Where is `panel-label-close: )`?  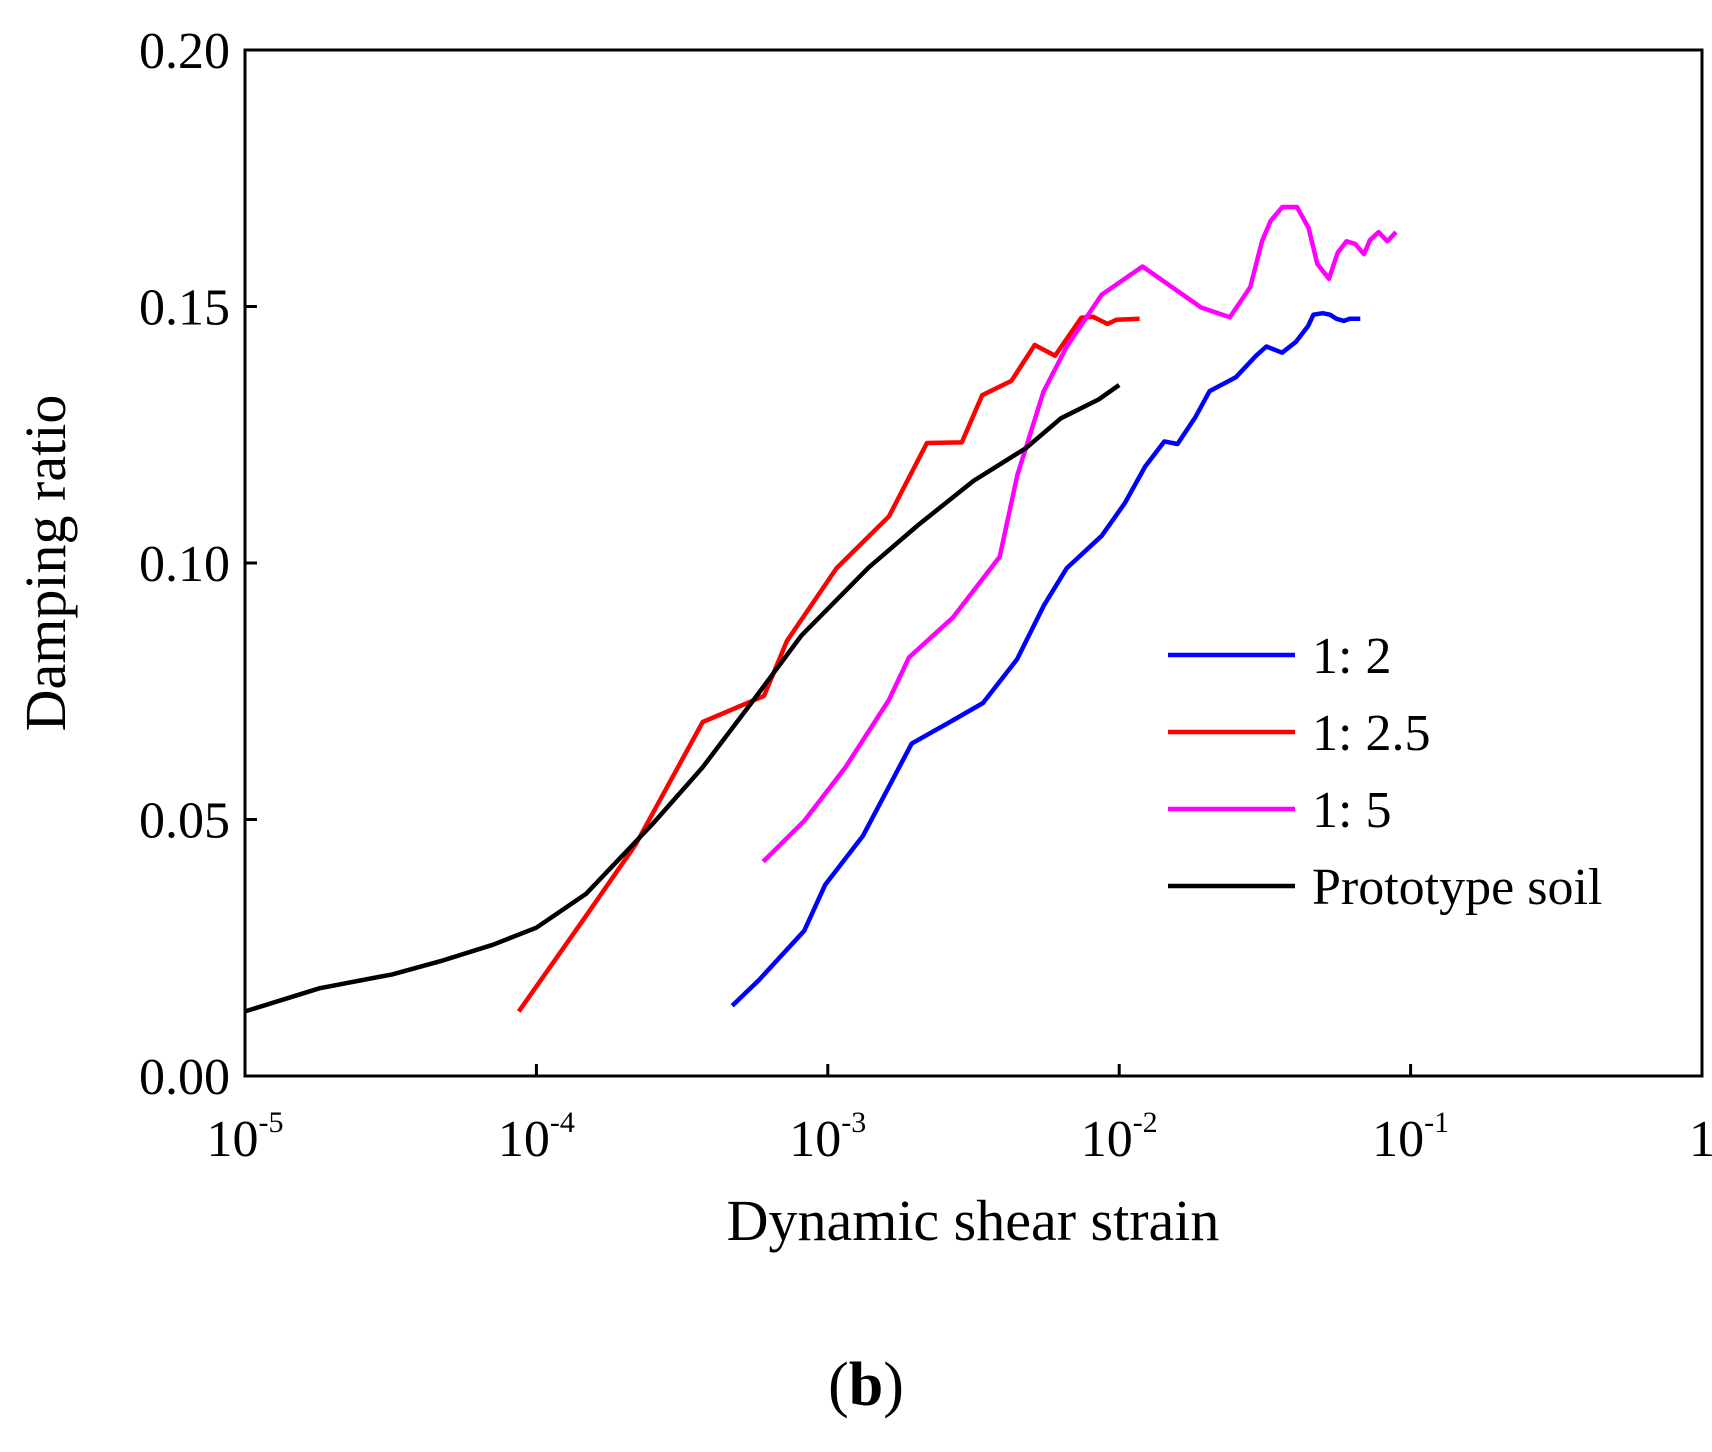 panel-label-close: ) is located at coordinates (893, 1385).